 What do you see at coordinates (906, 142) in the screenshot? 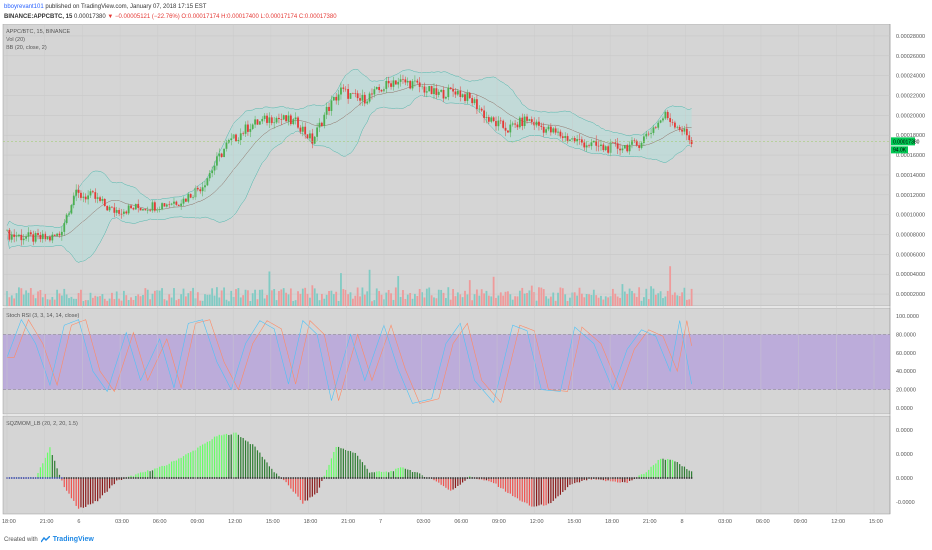
I see `last-price-label: 0.00017380` at bounding box center [906, 142].